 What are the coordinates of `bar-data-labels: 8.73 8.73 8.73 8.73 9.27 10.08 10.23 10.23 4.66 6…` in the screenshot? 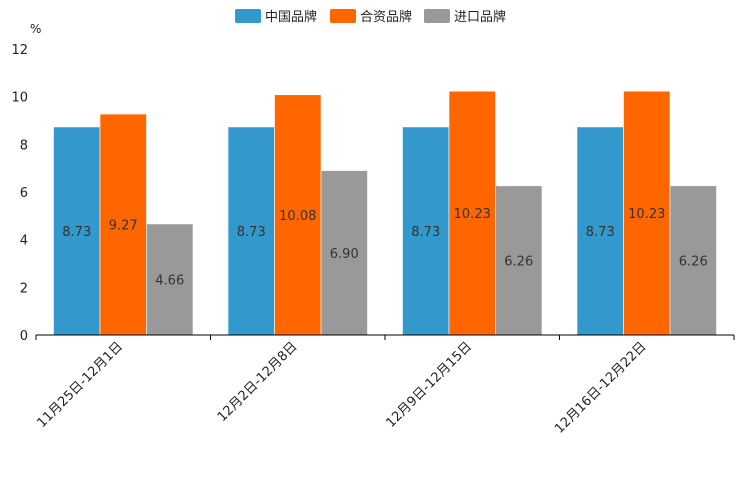 It's located at (384, 247).